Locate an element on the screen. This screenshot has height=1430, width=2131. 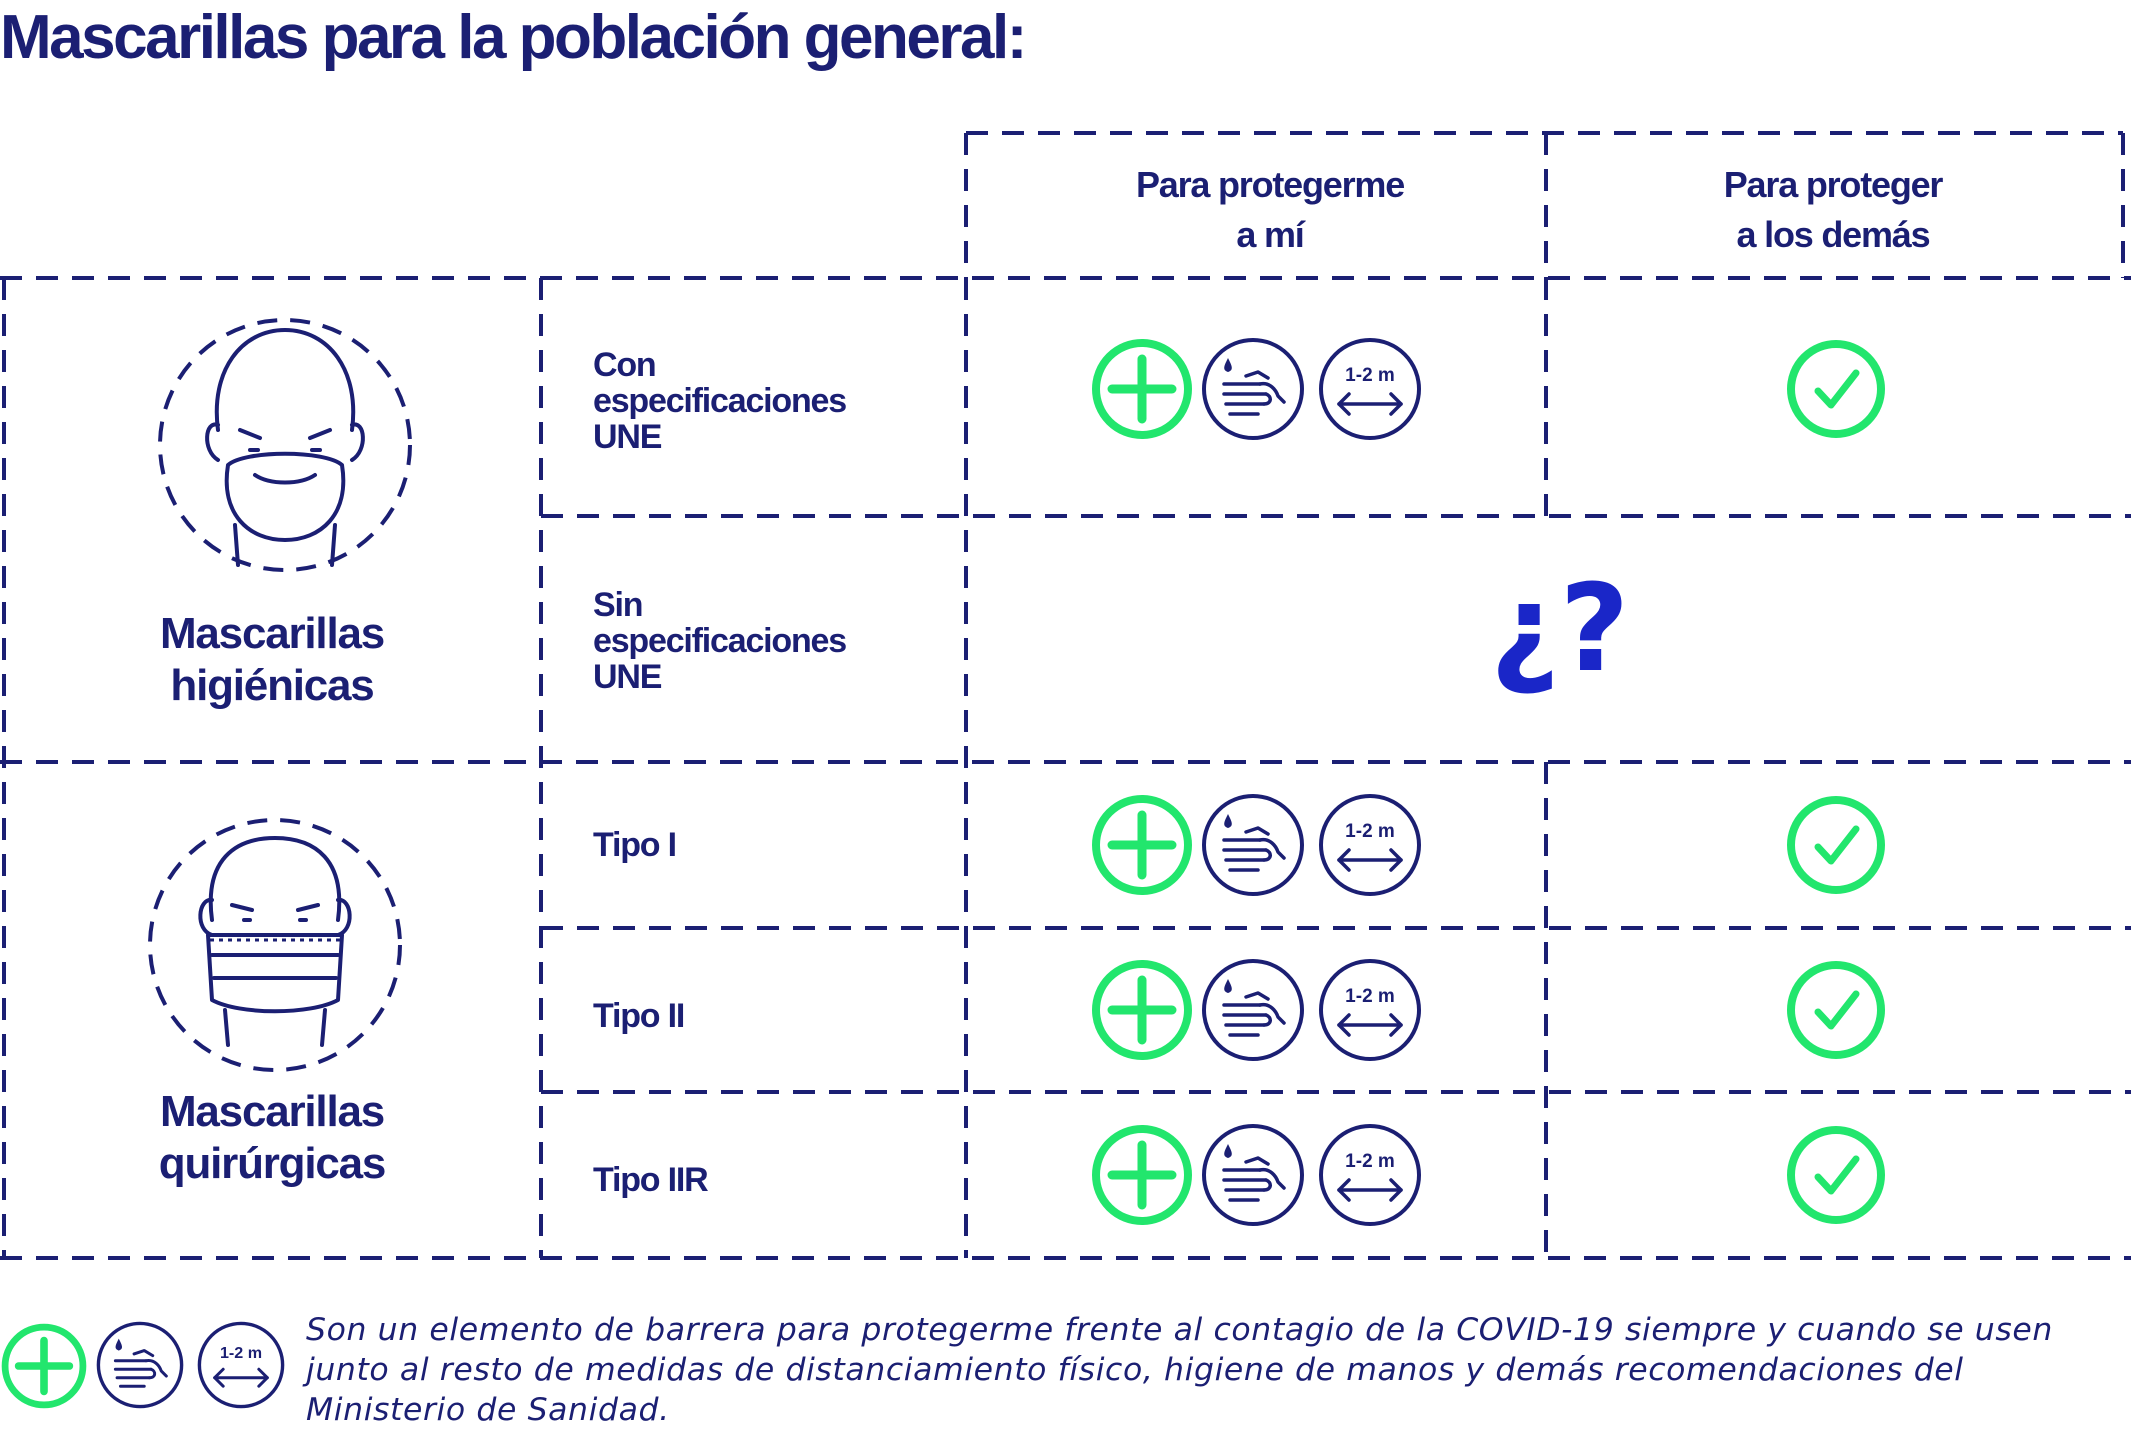
group-label-line: quirúrgicas is located at coordinates (272, 1163).